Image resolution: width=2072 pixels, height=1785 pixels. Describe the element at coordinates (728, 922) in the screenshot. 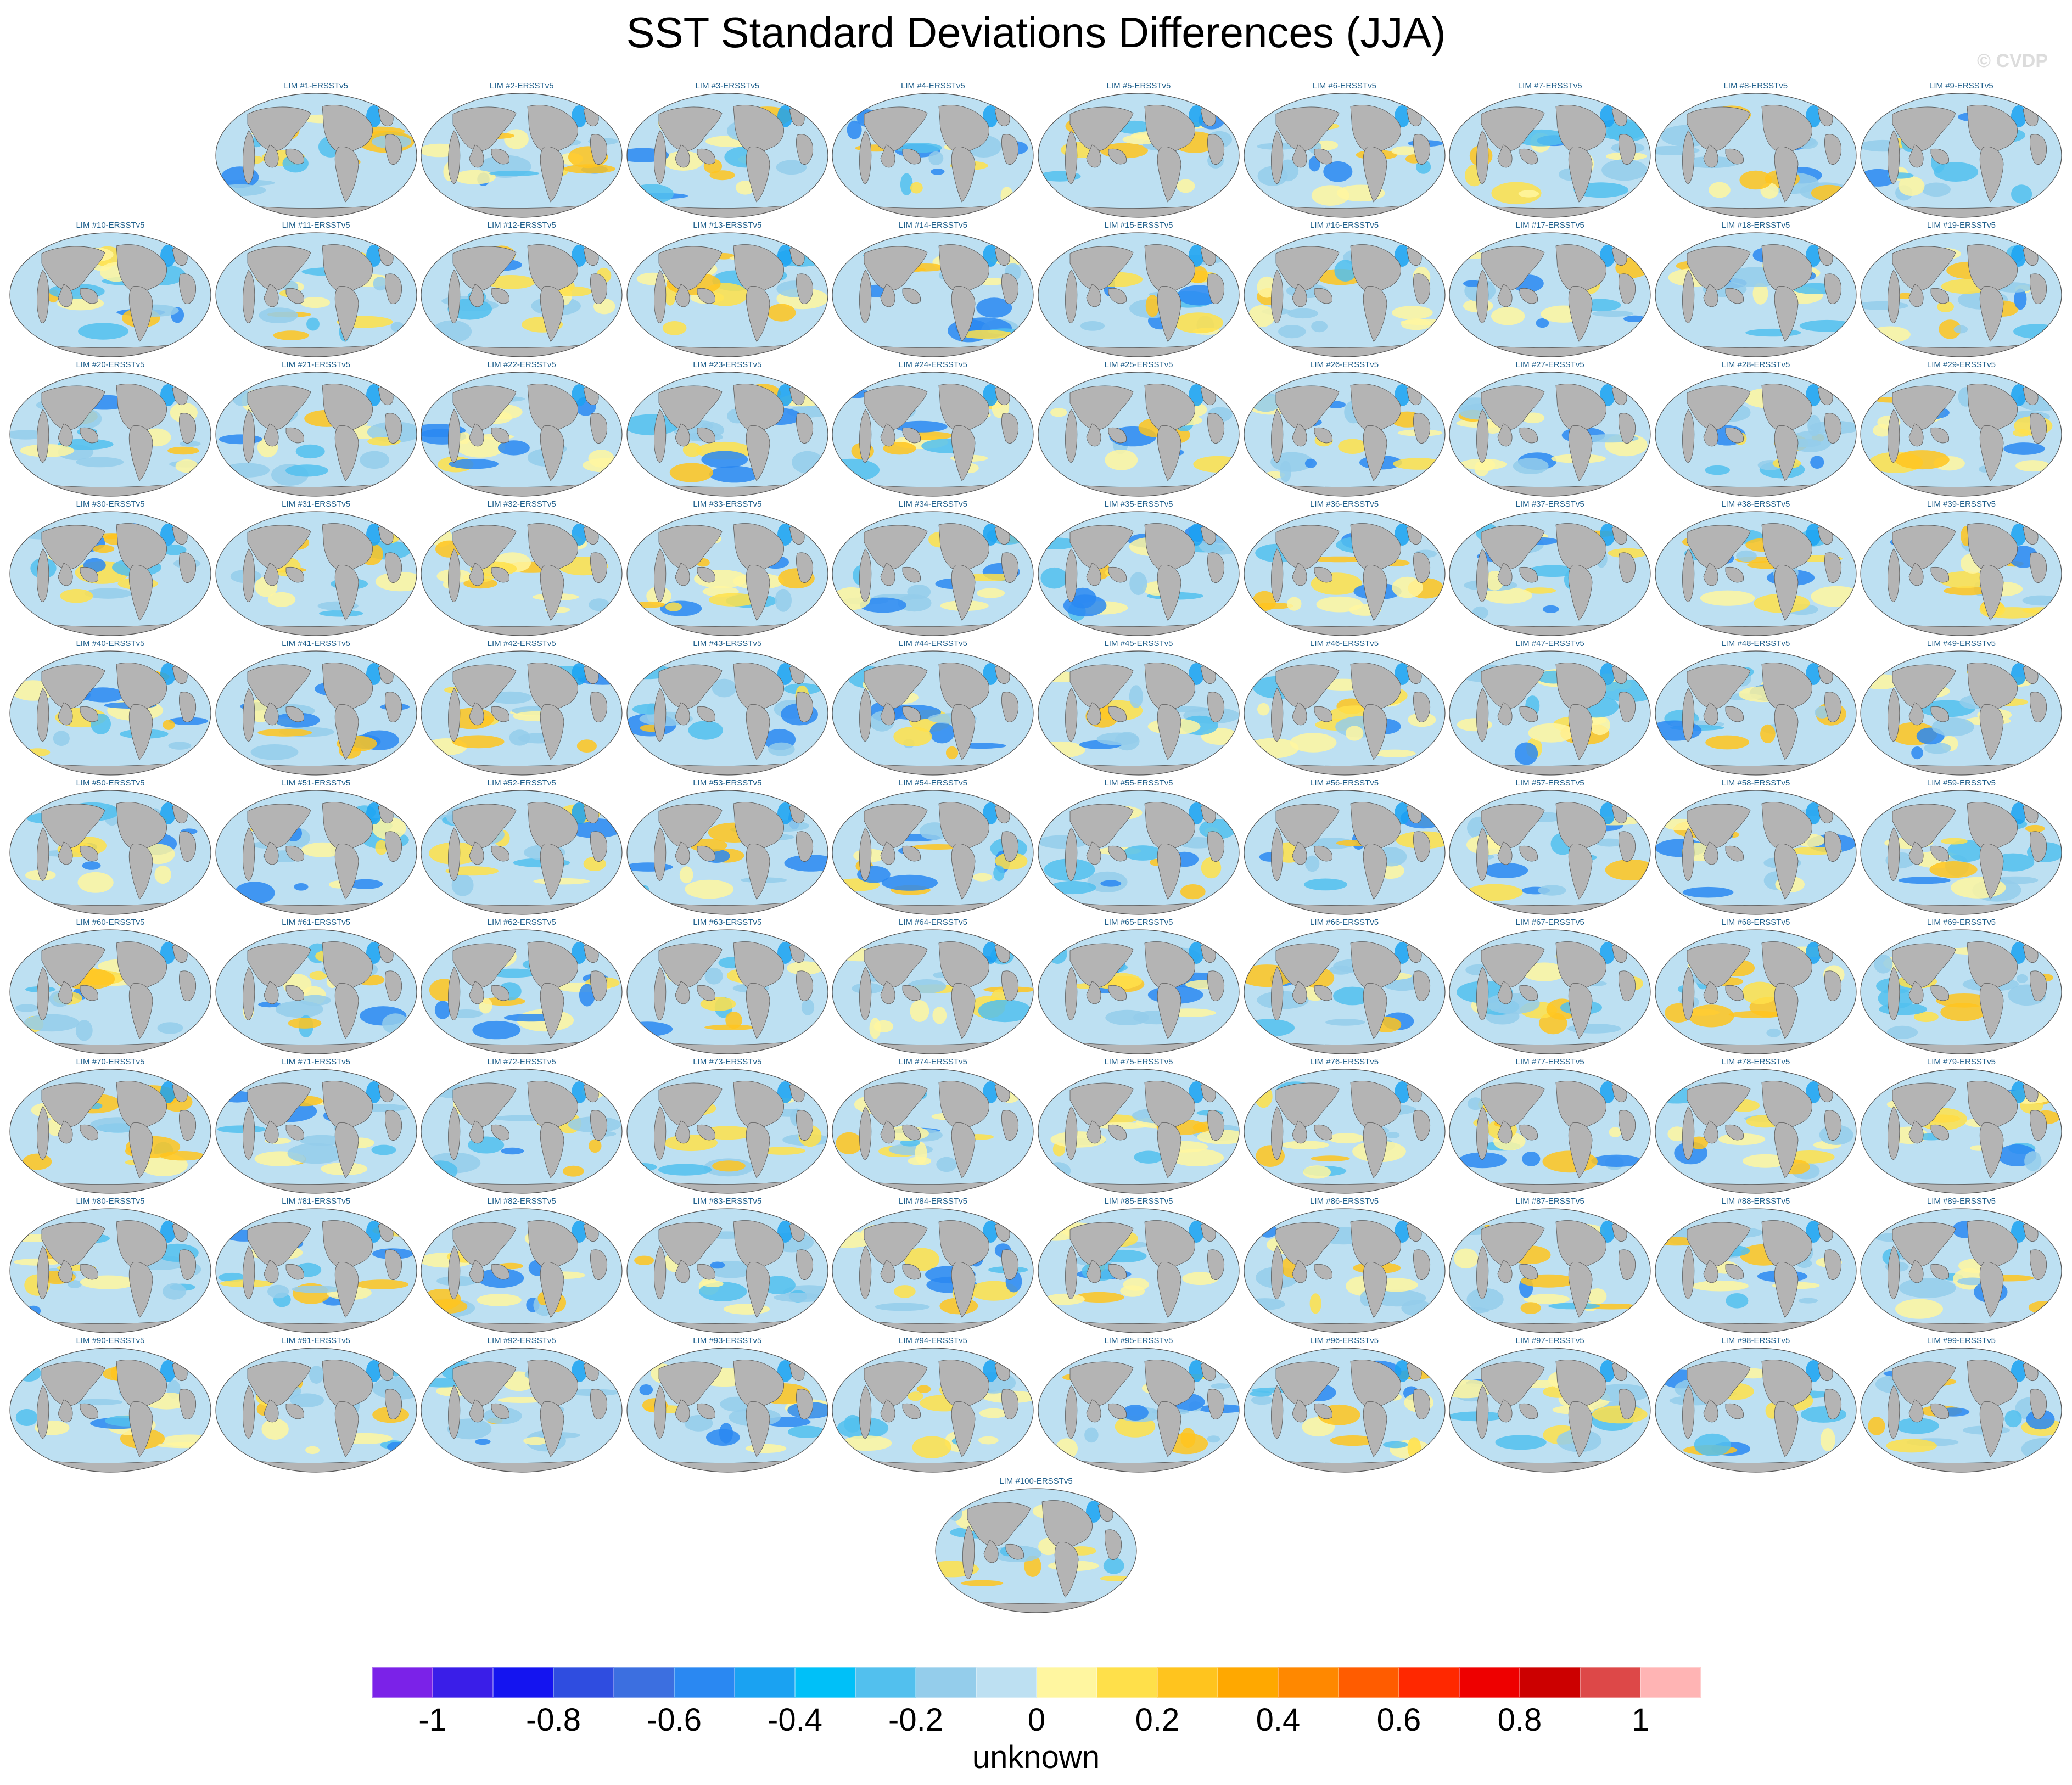

I see `panel-title: LIM #63-ERSSTv5` at that location.